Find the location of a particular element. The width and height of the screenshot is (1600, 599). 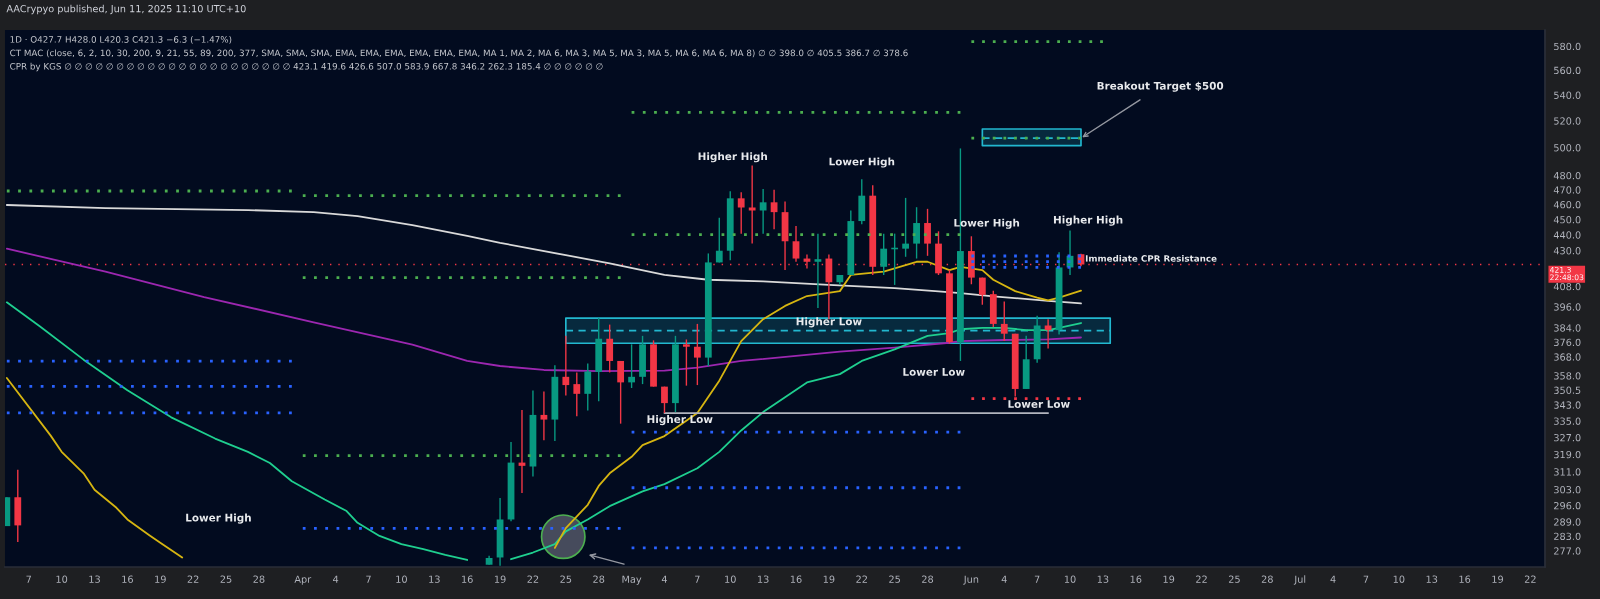

annotation: Breakout Target $500 is located at coordinates (1160, 86).